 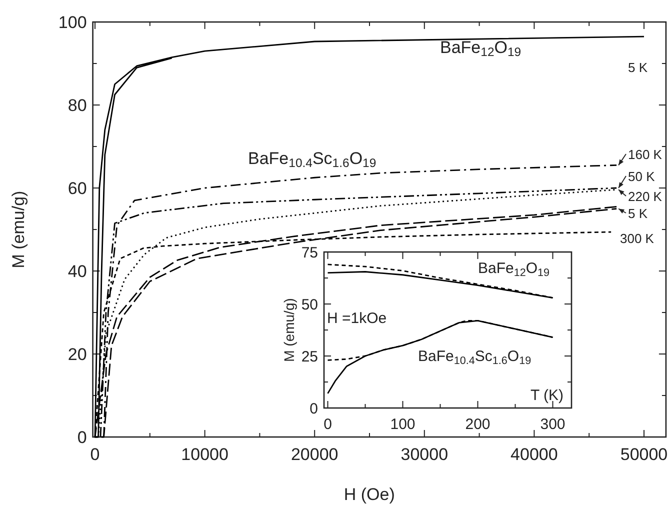 What do you see at coordinates (204, 454) in the screenshot?
I see `x-tick-label: 10000` at bounding box center [204, 454].